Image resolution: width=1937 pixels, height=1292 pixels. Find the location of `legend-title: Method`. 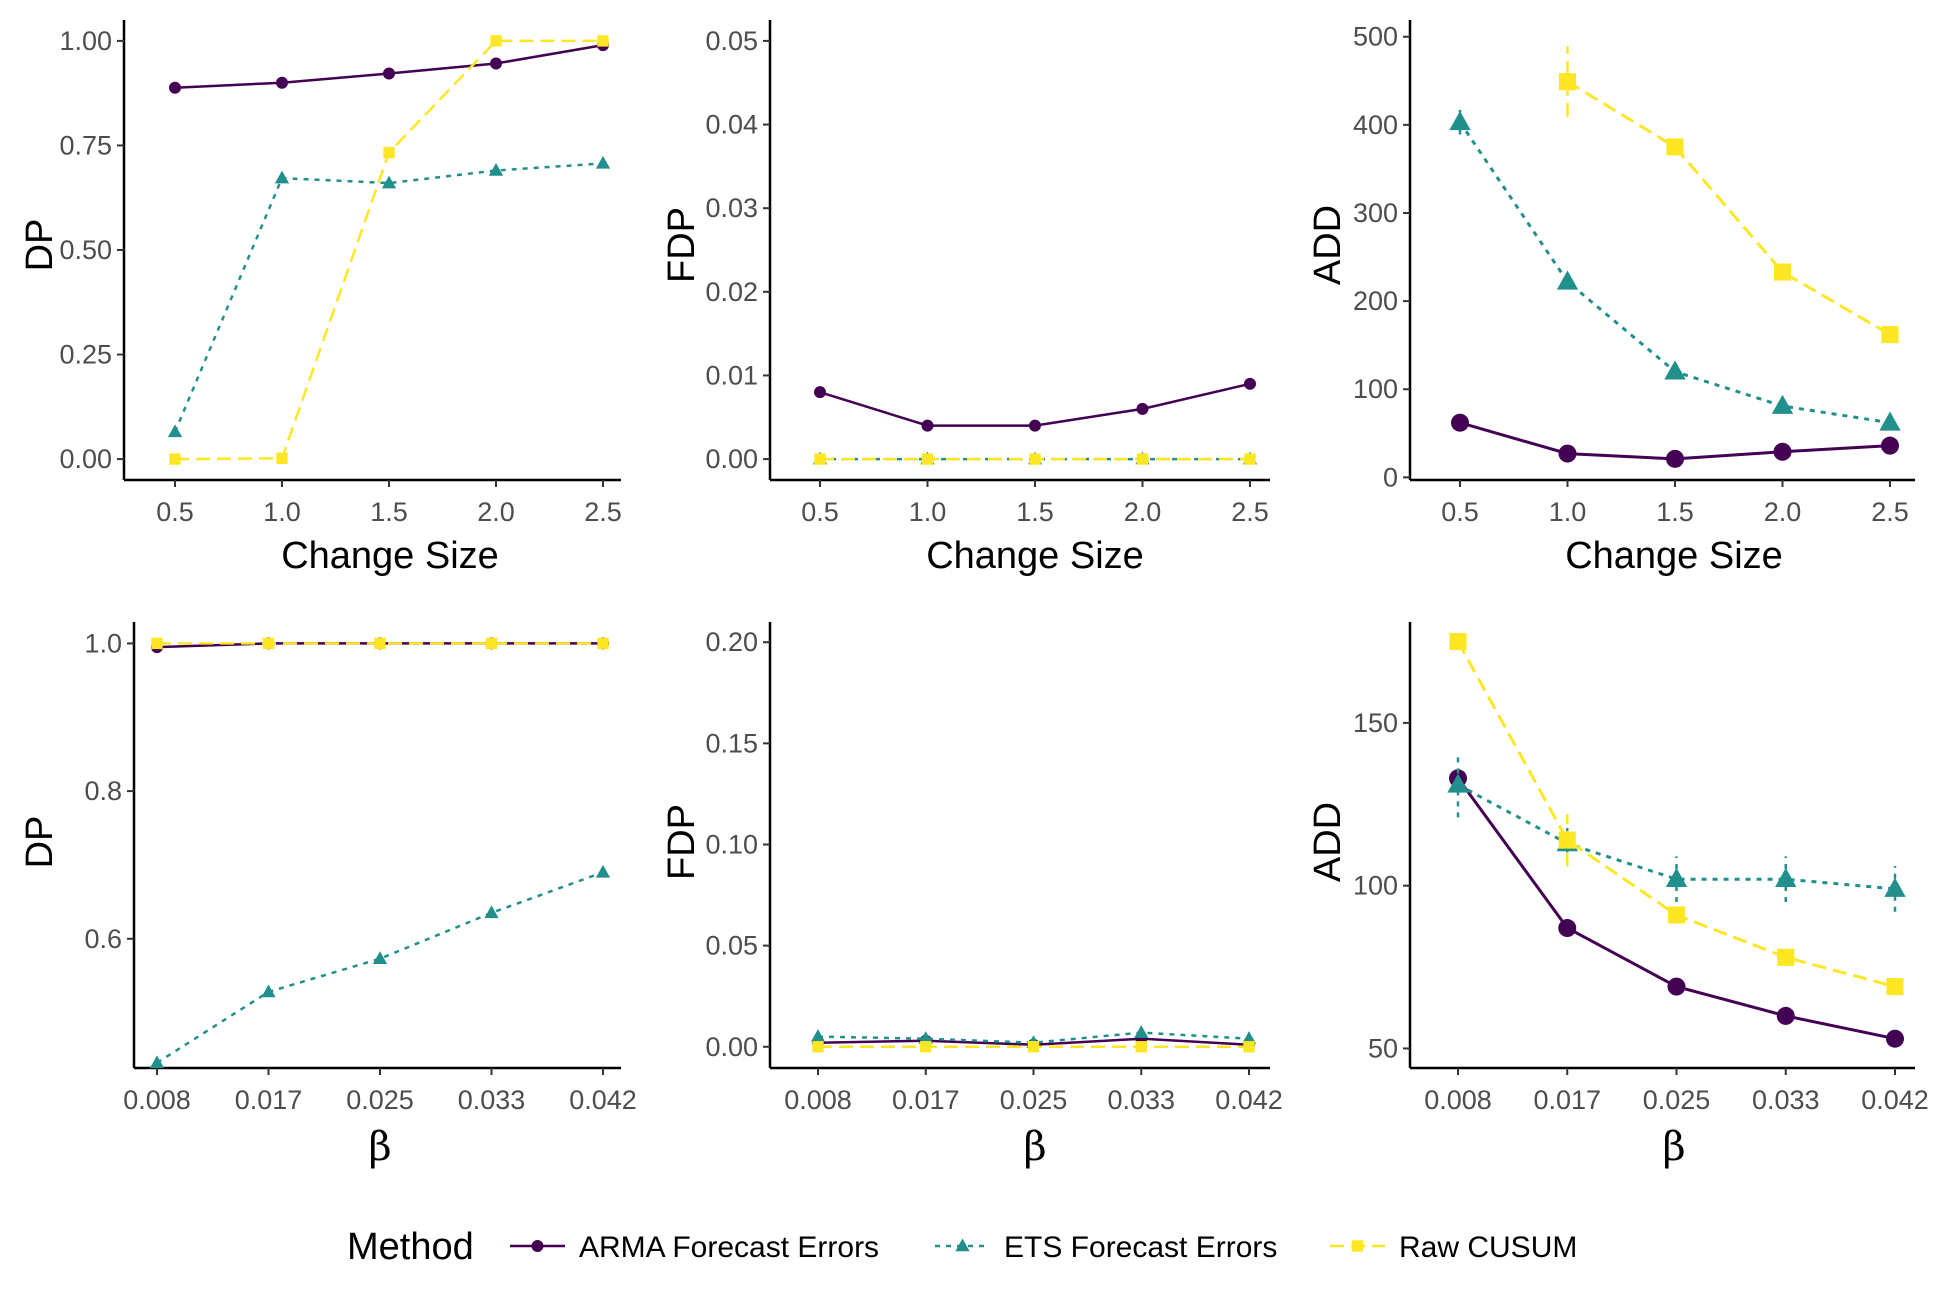

legend-title: Method is located at coordinates (410, 1247).